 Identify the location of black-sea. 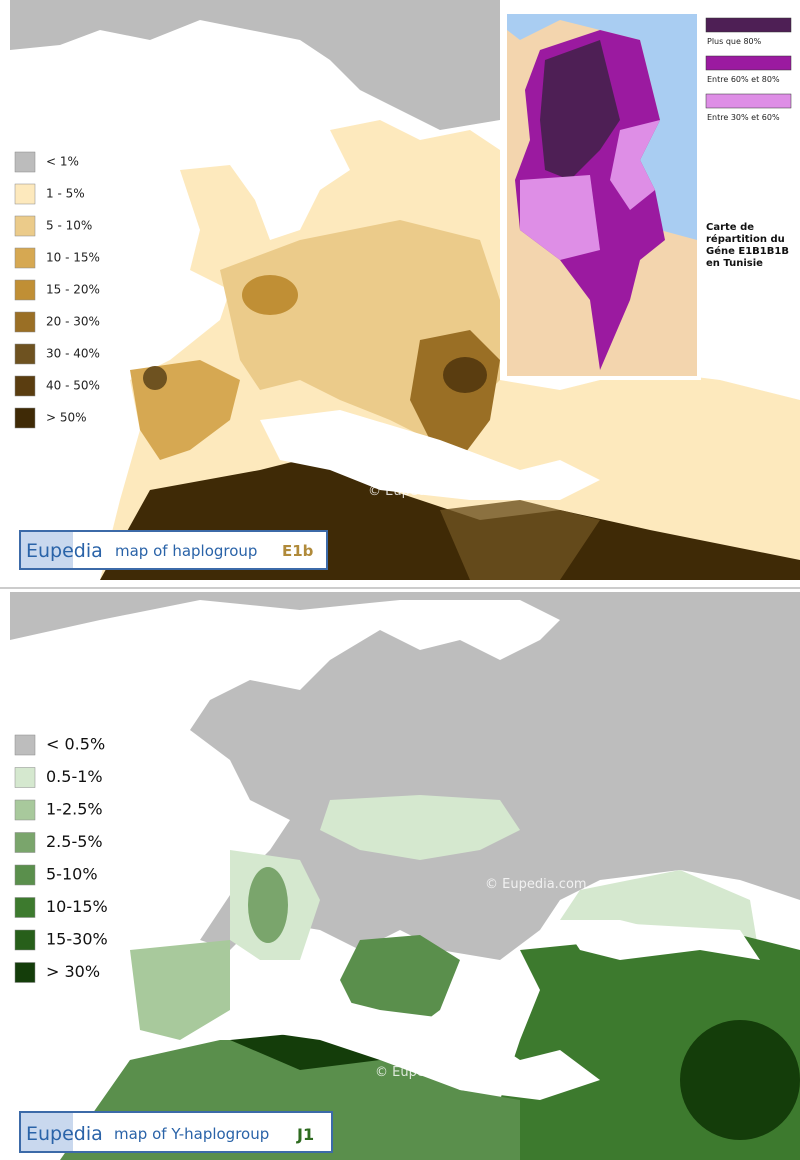
(660, 940).